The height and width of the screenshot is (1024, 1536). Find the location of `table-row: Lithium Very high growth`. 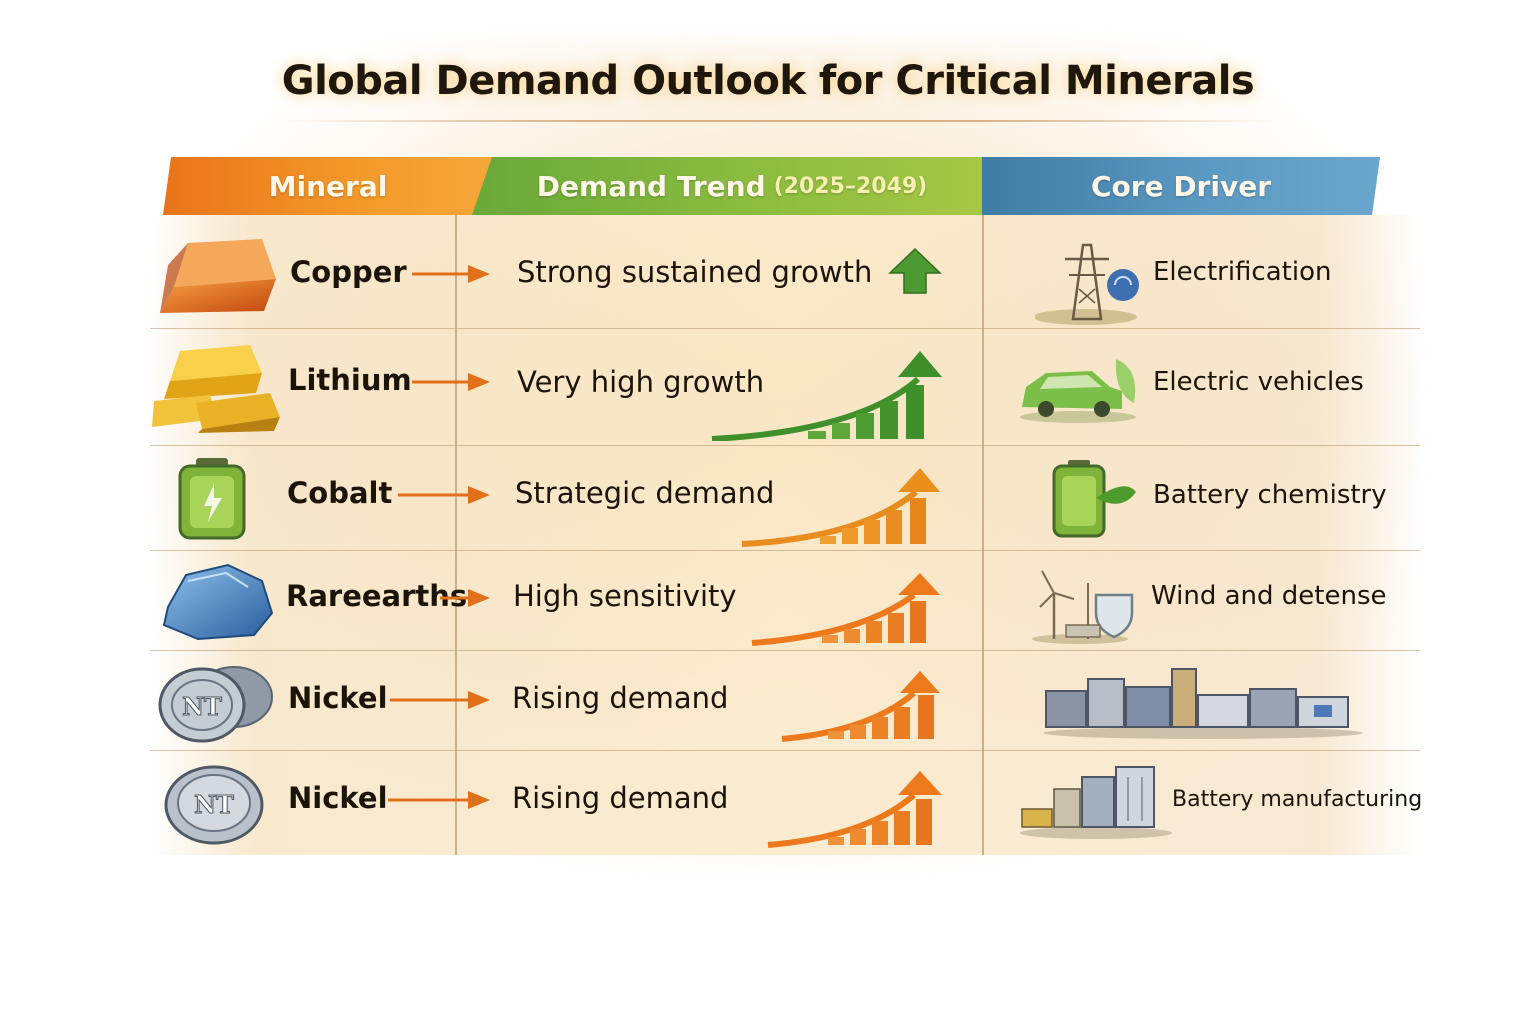

table-row: Lithium Very high growth is located at coordinates (785, 387).